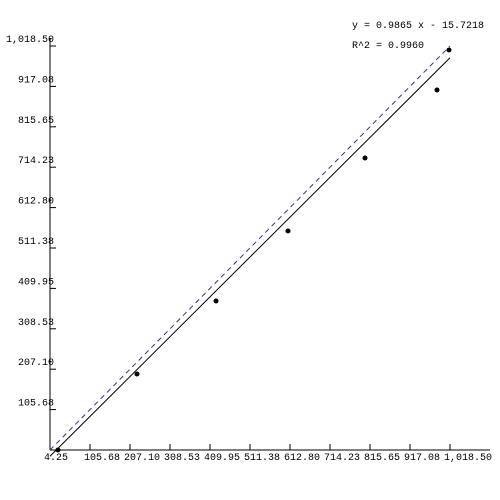  Describe the element at coordinates (36, 161) in the screenshot. I see `y-tick-label: 714.23` at that location.